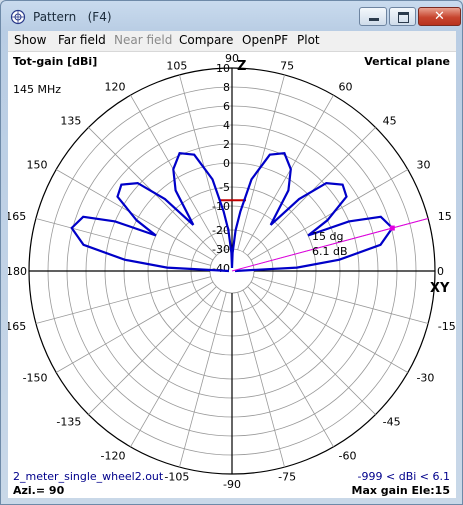  Describe the element at coordinates (17, 326) in the screenshot. I see `angle-tick-label: -165` at that location.